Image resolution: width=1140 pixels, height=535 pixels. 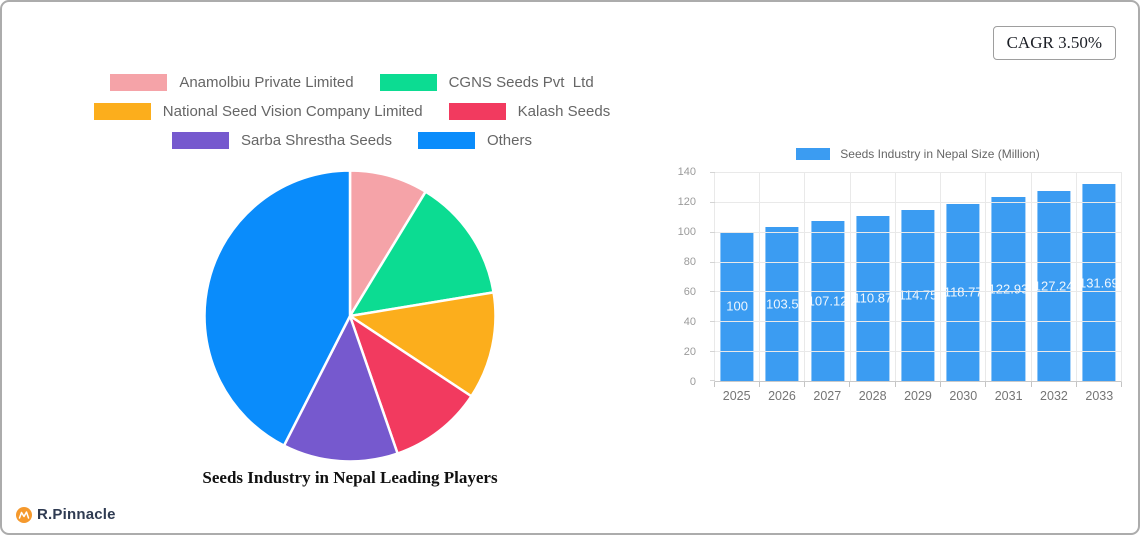 I want to click on pie-legend-item: Others, so click(x=474, y=140).